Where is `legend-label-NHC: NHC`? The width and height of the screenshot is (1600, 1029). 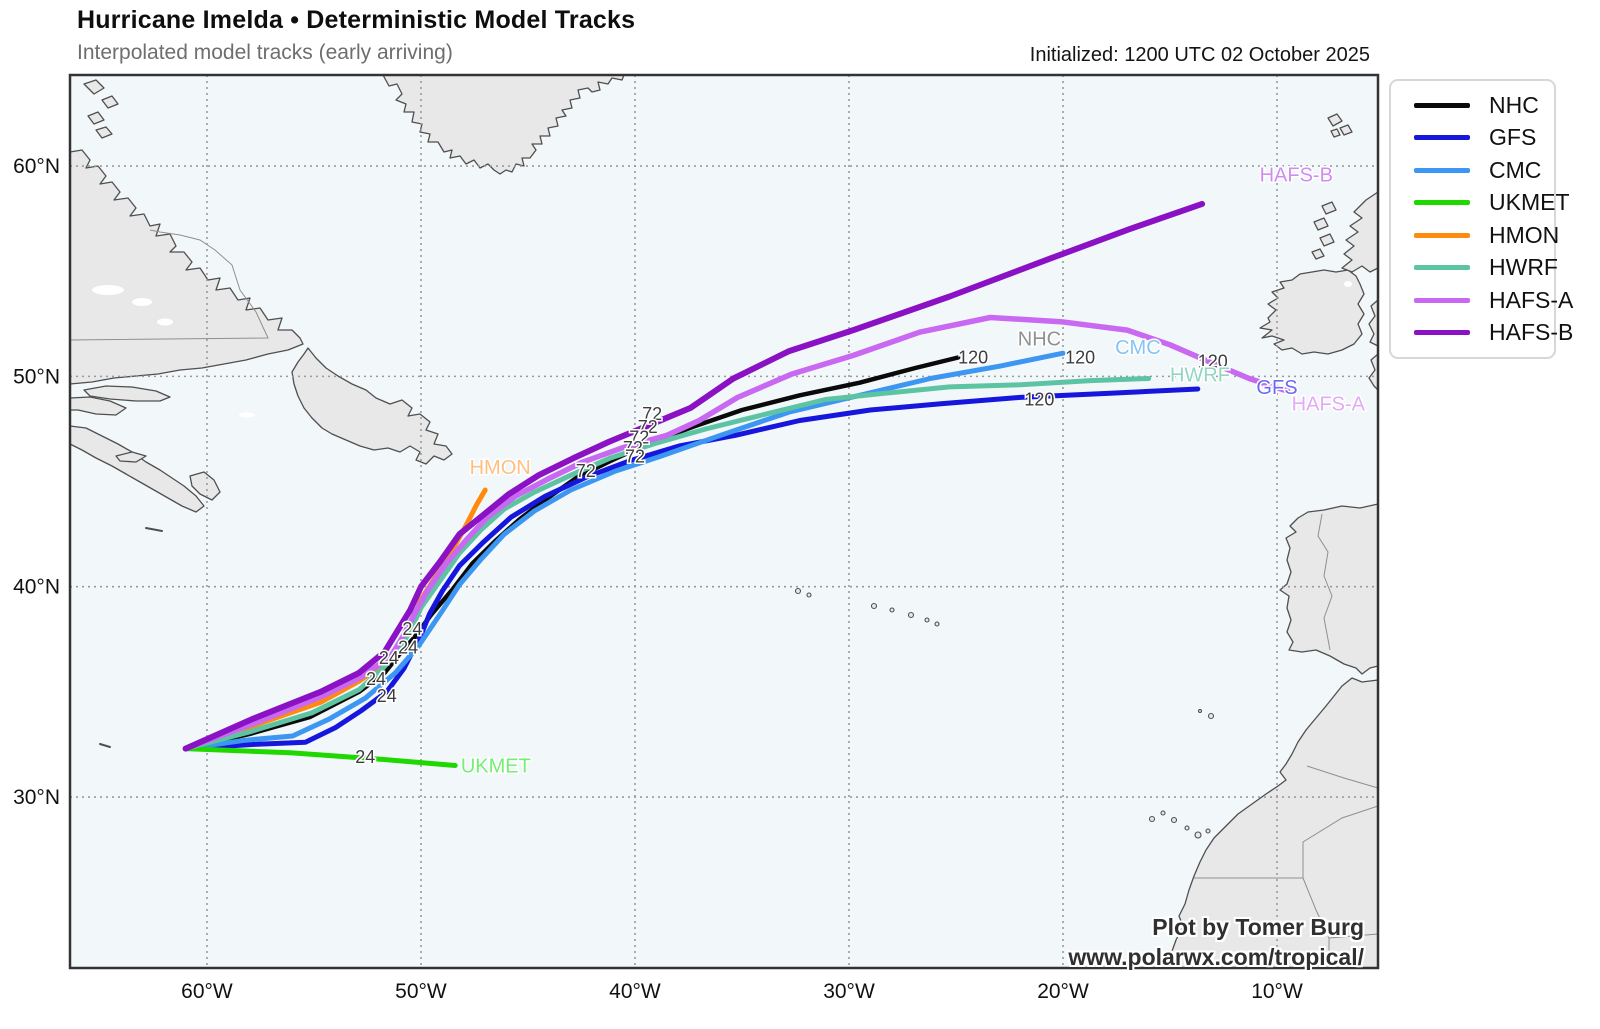
legend-label-NHC: NHC is located at coordinates (1514, 104).